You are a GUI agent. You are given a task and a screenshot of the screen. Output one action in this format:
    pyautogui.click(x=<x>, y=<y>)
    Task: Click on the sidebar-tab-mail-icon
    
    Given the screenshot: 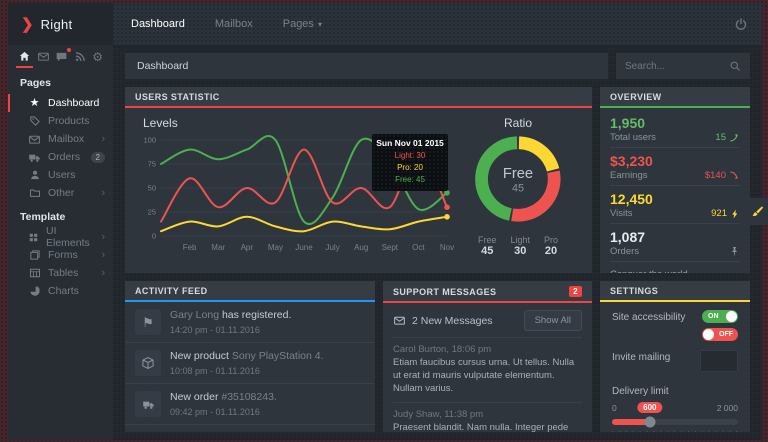 What is the action you would take?
    pyautogui.click(x=43, y=56)
    